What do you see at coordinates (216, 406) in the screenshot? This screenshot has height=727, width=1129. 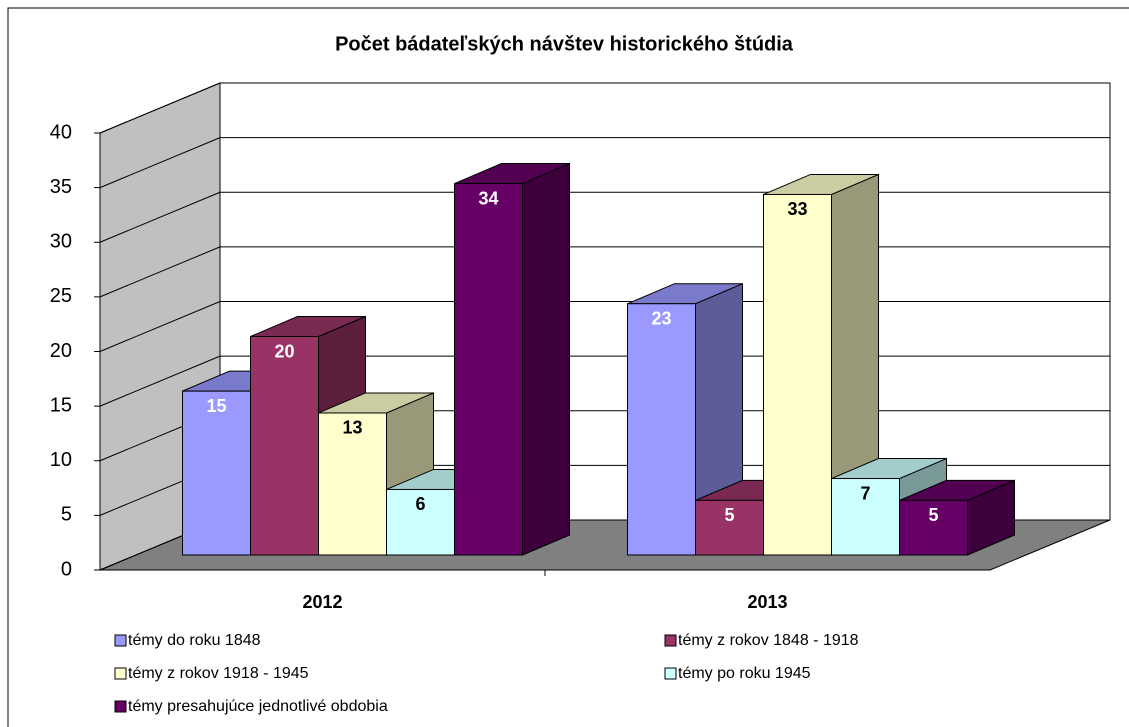 I see `data-label: 15` at bounding box center [216, 406].